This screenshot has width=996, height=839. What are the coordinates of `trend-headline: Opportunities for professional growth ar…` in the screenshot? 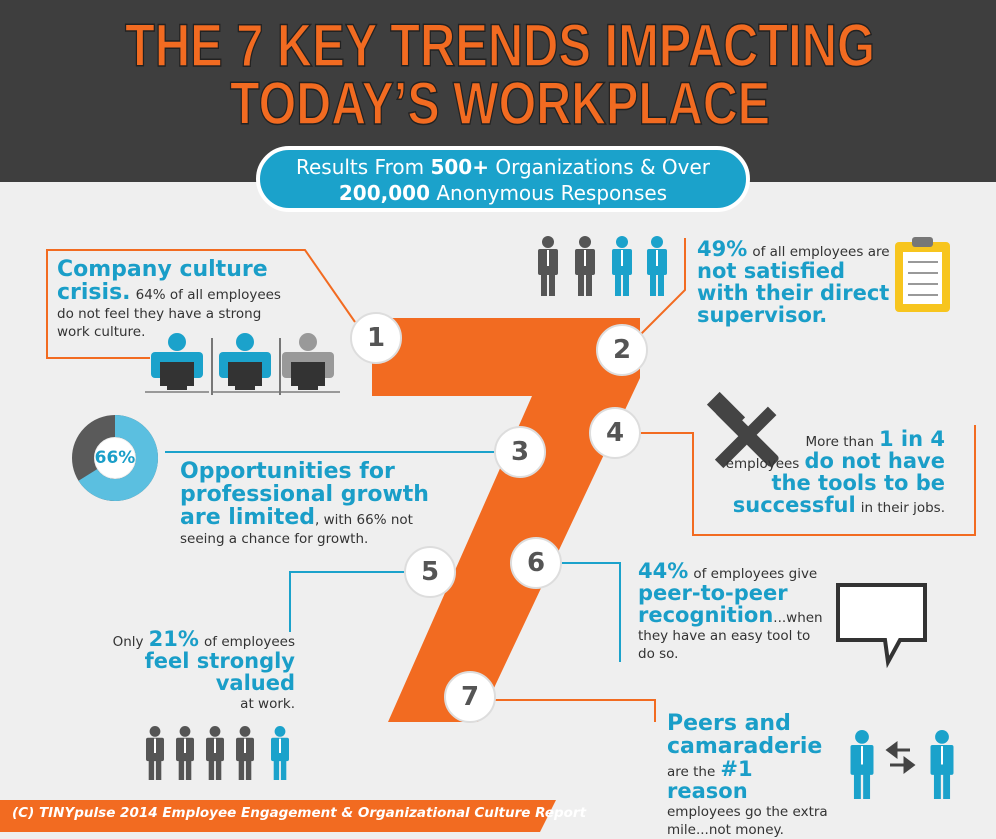 It's located at (304, 495).